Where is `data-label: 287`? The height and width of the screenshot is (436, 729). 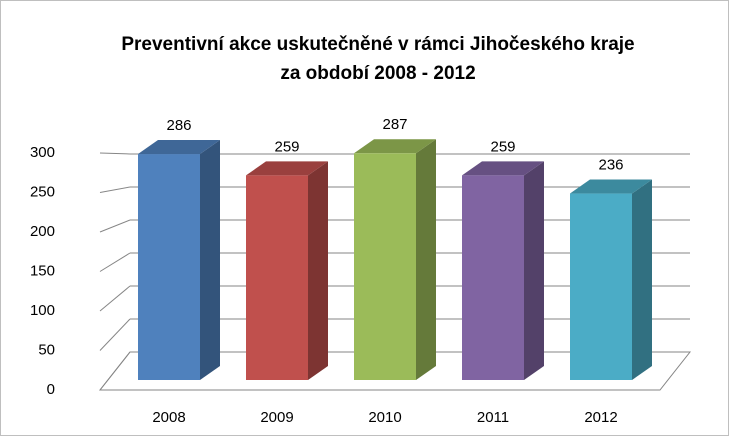
data-label: 287 is located at coordinates (394, 124).